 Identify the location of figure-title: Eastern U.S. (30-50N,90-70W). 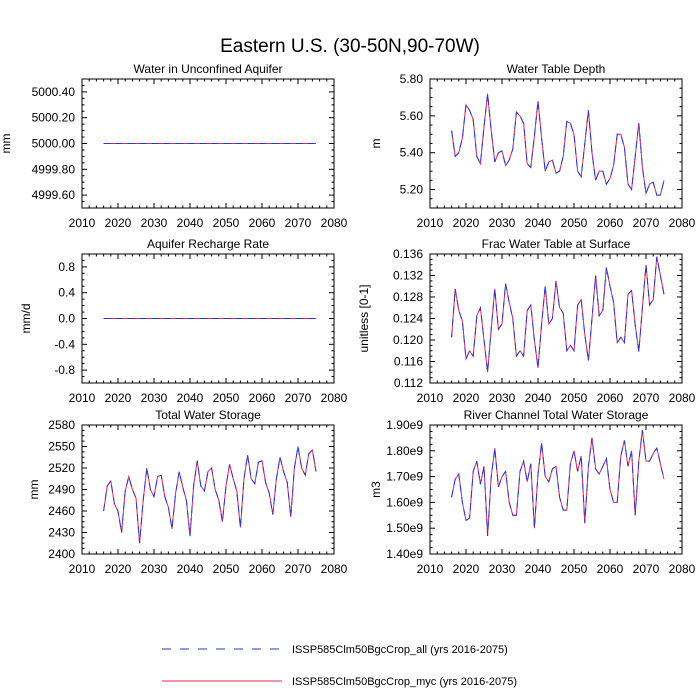
(350, 46).